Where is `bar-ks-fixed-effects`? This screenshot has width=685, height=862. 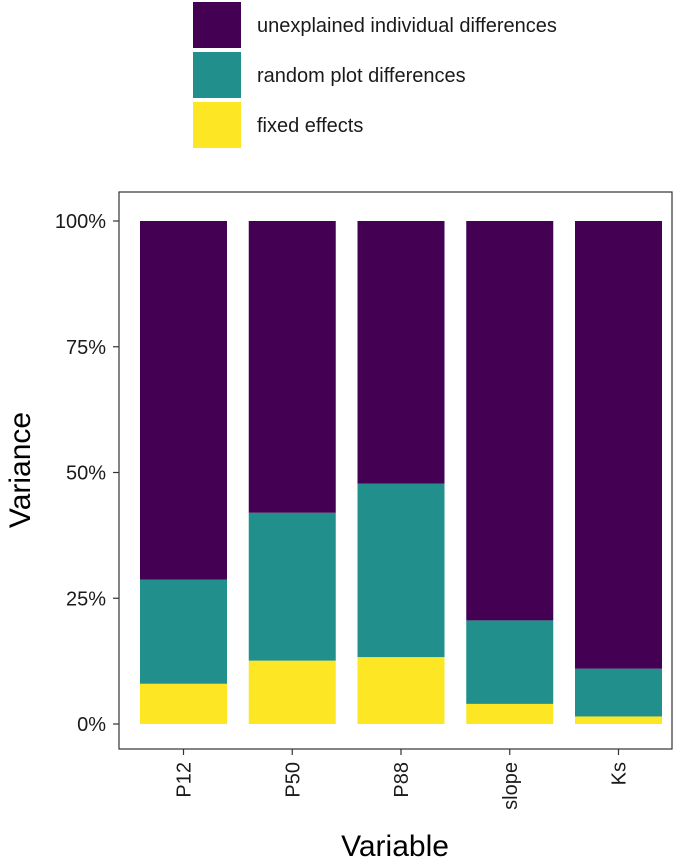
bar-ks-fixed-effects is located at coordinates (618, 720).